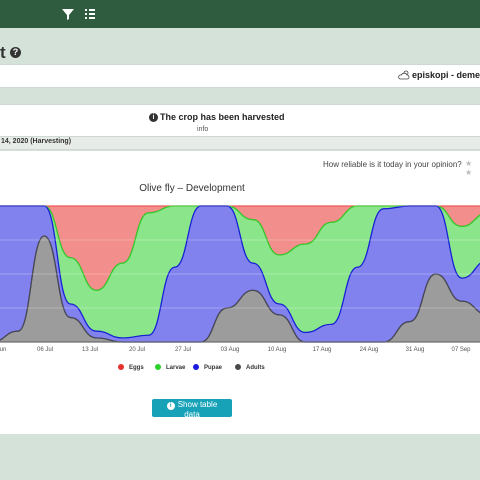 Image resolution: width=480 pixels, height=480 pixels. I want to click on page-title: t, so click(3, 52).